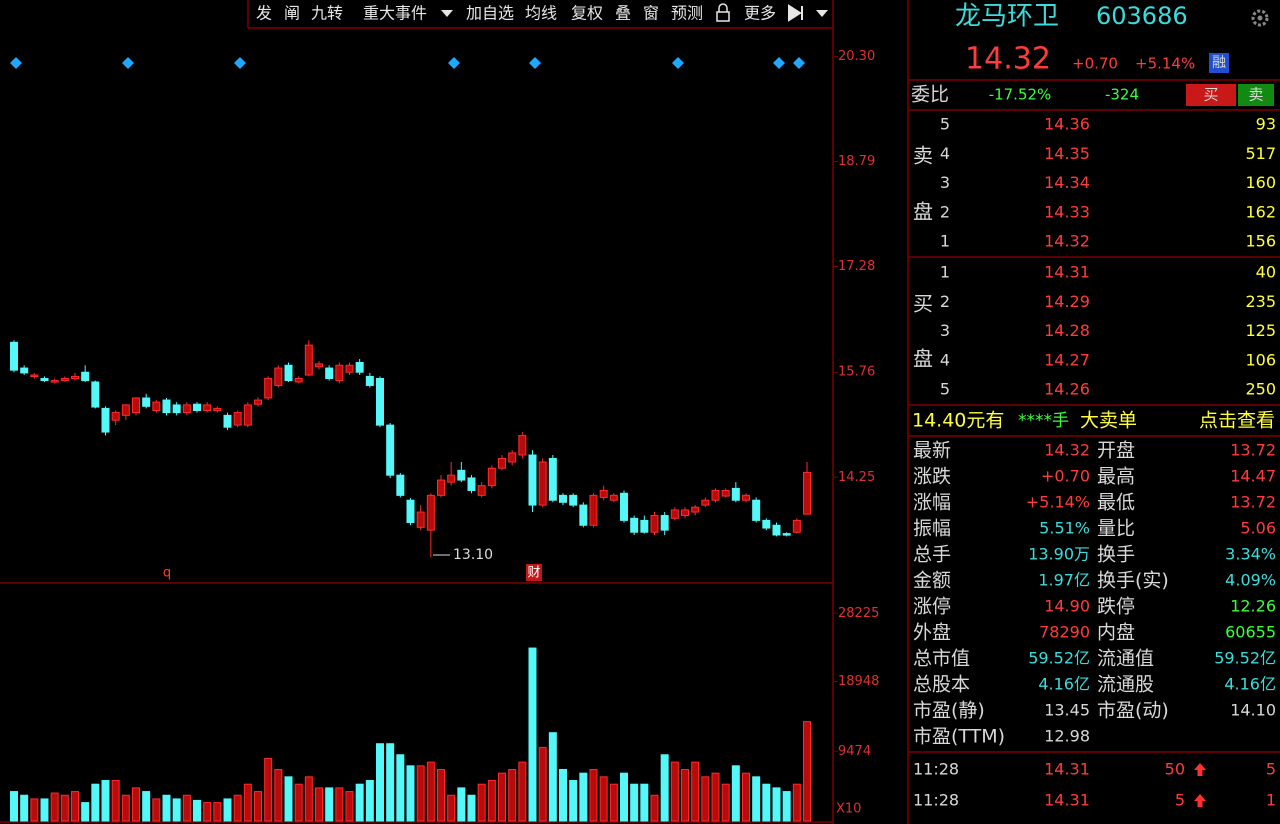 This screenshot has width=1280, height=824. Describe the element at coordinates (1125, 659) in the screenshot. I see `stat-label: 流通值` at that location.